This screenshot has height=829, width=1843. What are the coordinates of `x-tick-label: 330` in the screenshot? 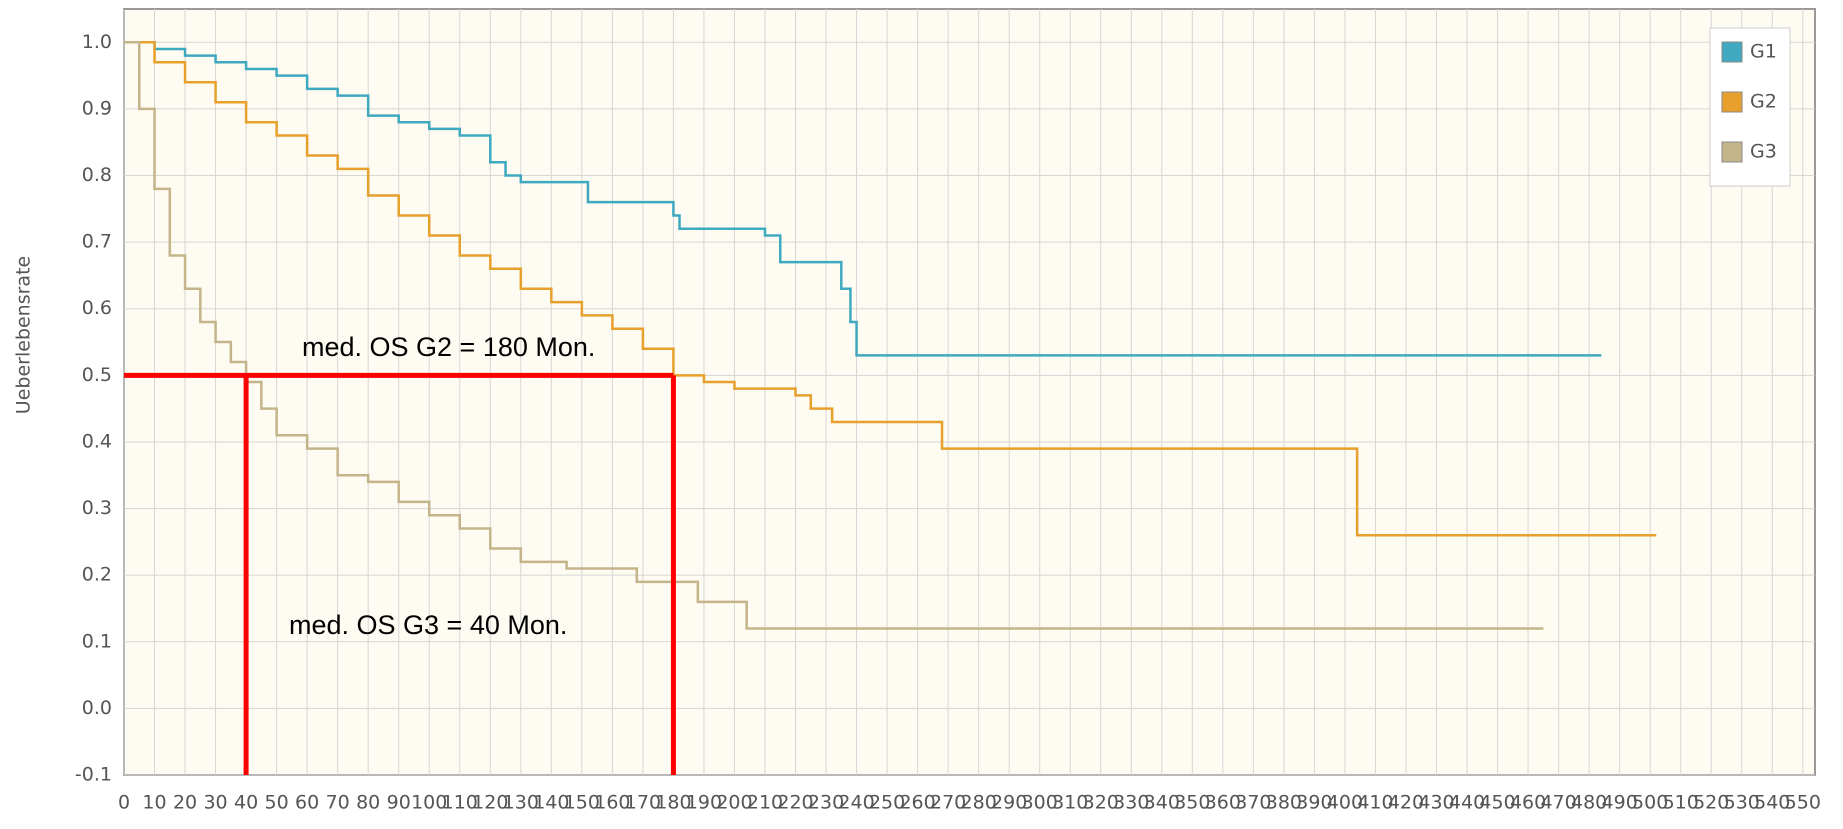 It's located at (1131, 803).